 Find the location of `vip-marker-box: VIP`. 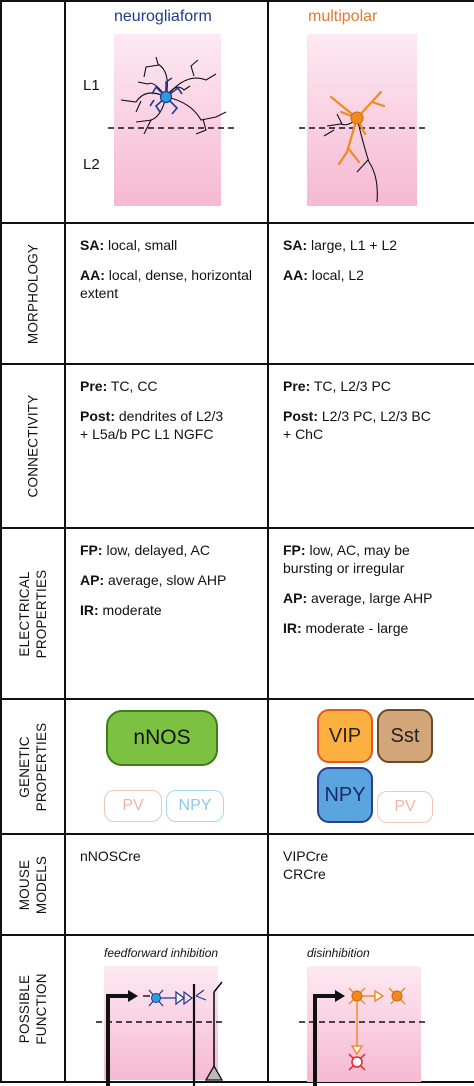

vip-marker-box: VIP is located at coordinates (345, 736).